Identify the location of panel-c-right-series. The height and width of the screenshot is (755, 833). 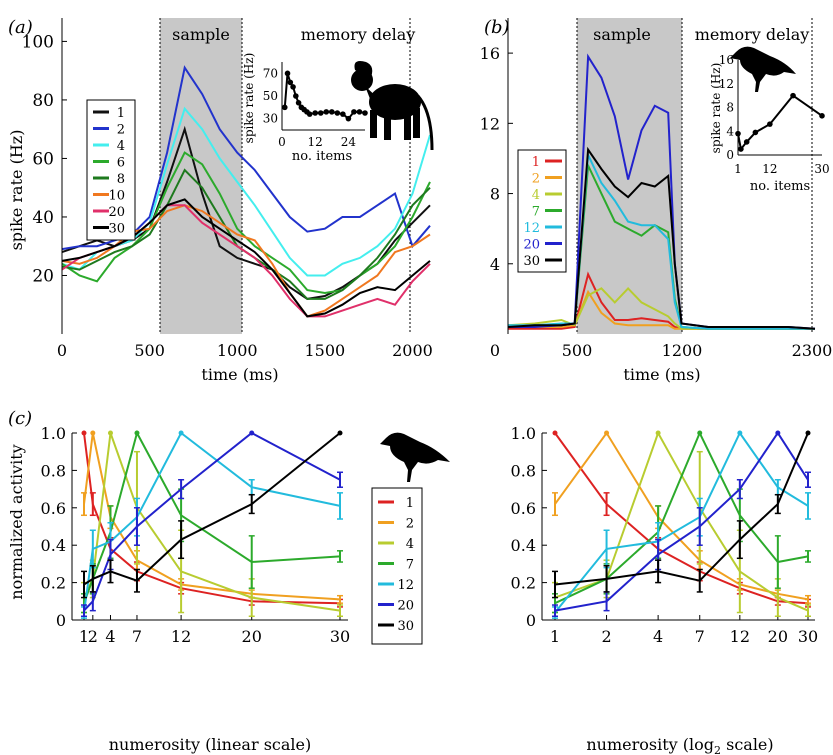
(681, 524).